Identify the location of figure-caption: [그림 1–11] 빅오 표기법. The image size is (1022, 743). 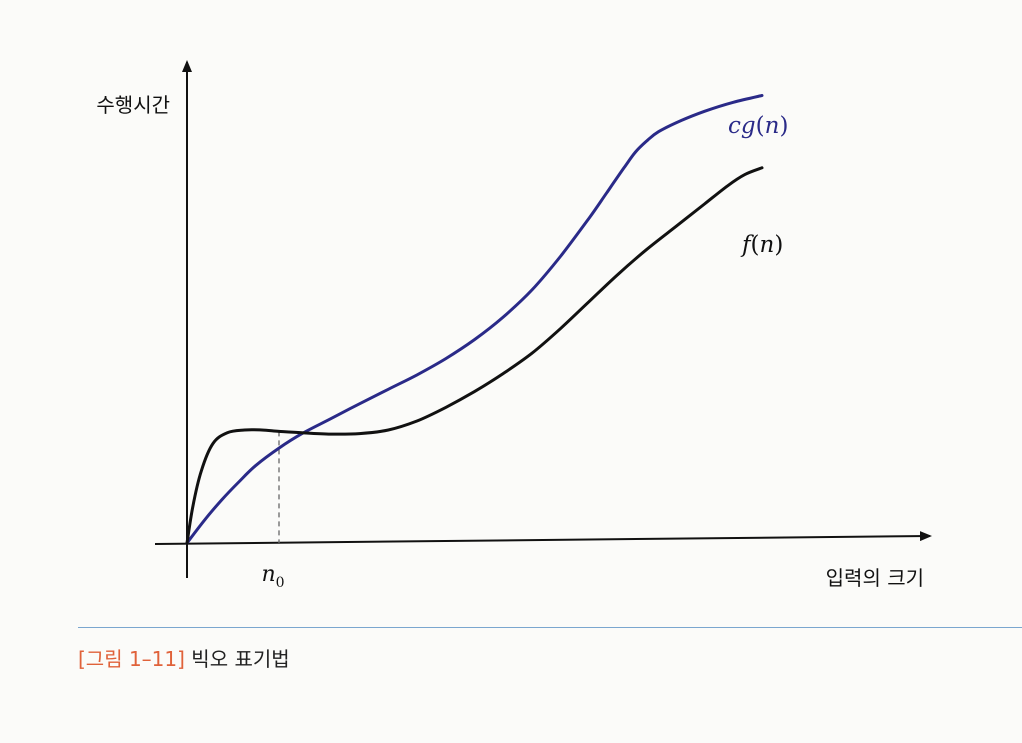
(184, 657).